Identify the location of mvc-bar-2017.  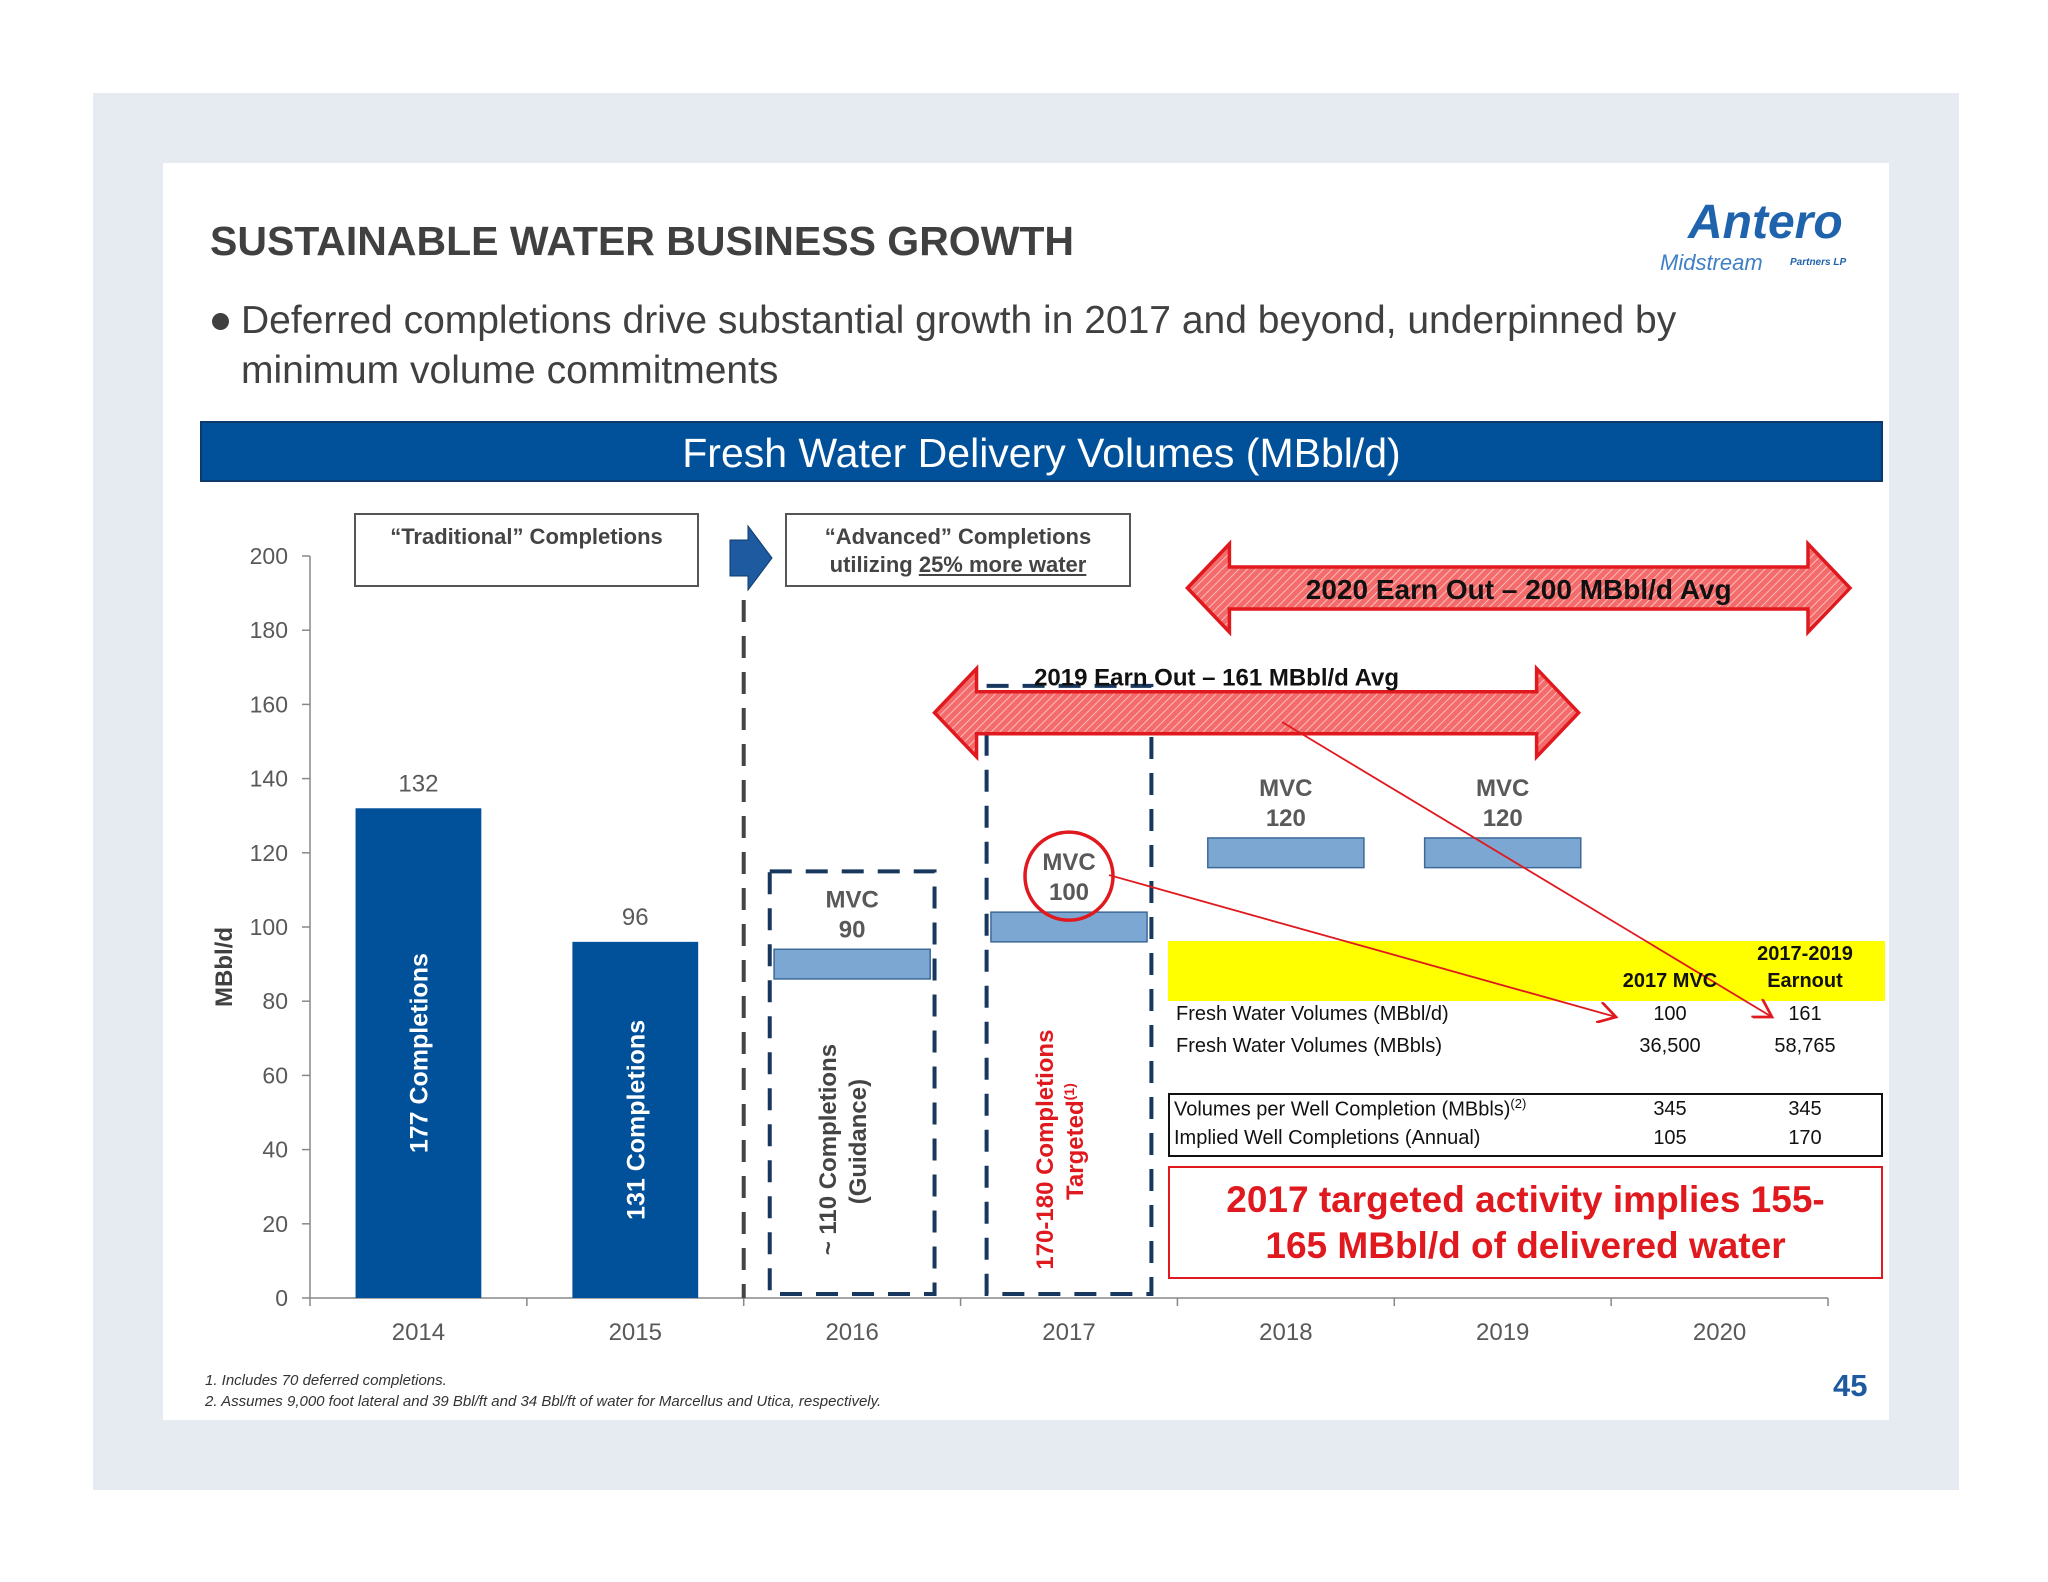
(1069, 927).